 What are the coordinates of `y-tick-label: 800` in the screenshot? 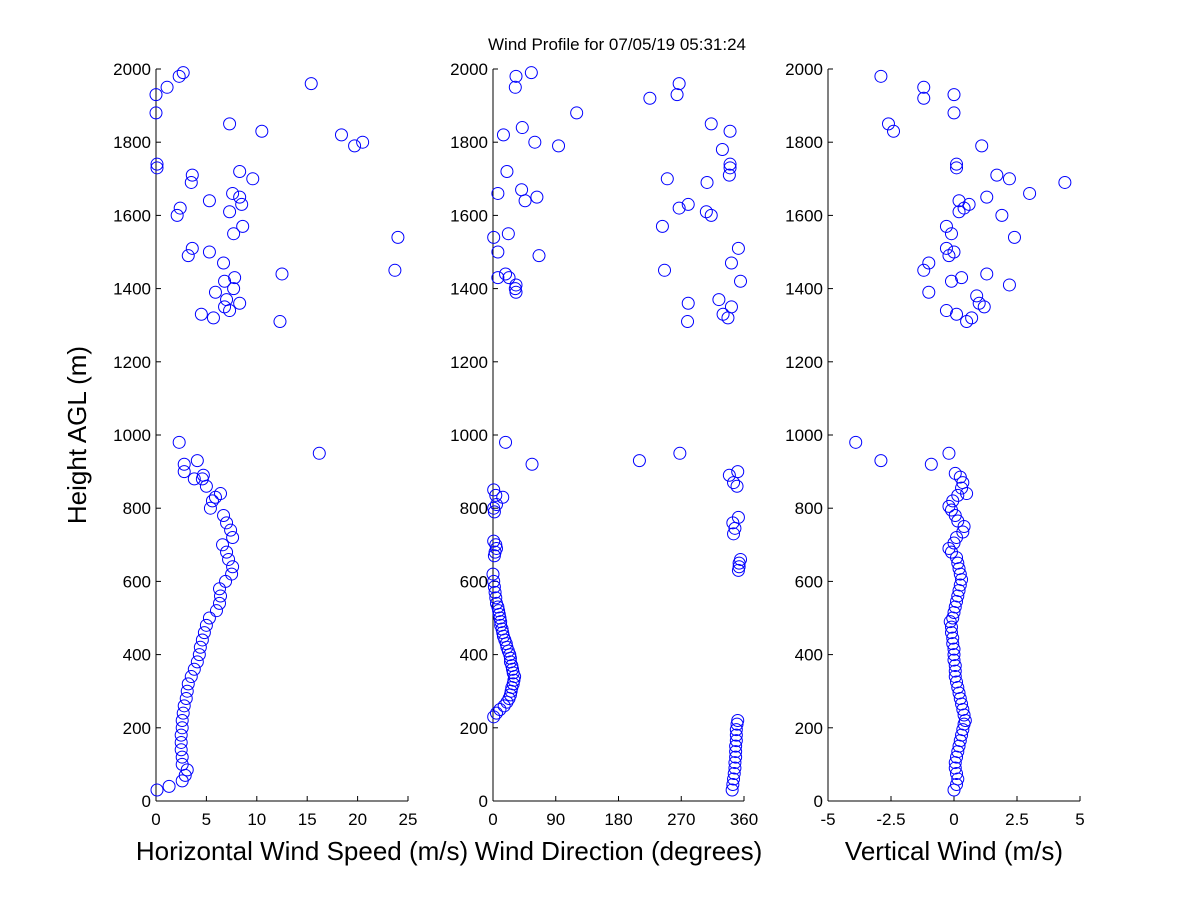 It's located at (474, 508).